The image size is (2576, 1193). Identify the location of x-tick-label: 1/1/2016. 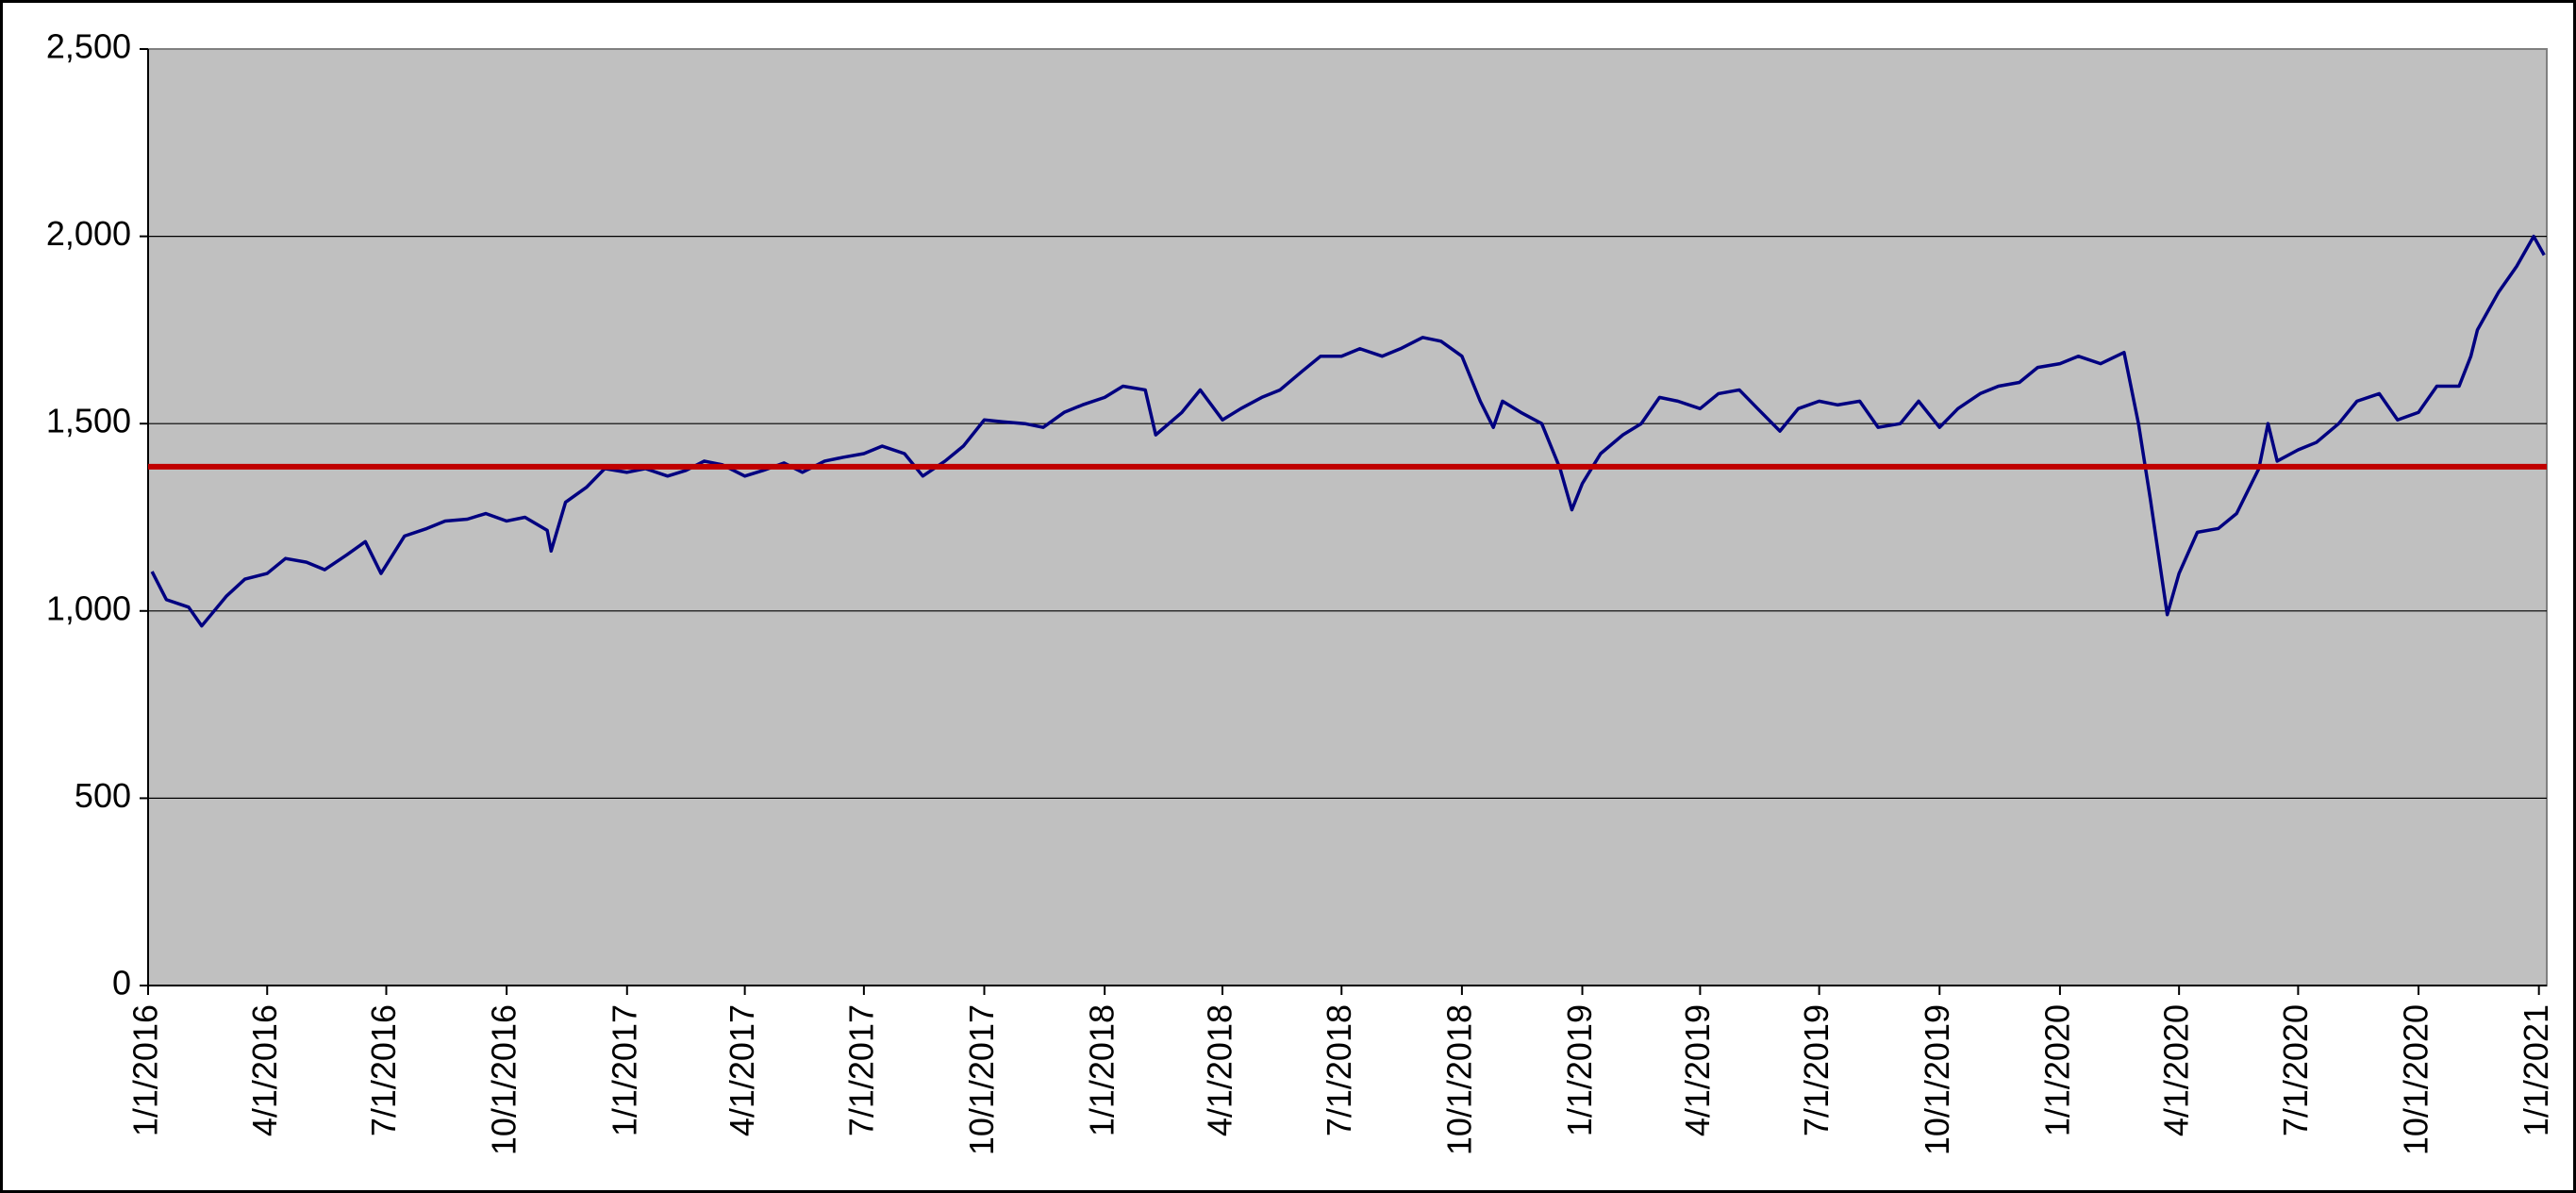
(145, 1070).